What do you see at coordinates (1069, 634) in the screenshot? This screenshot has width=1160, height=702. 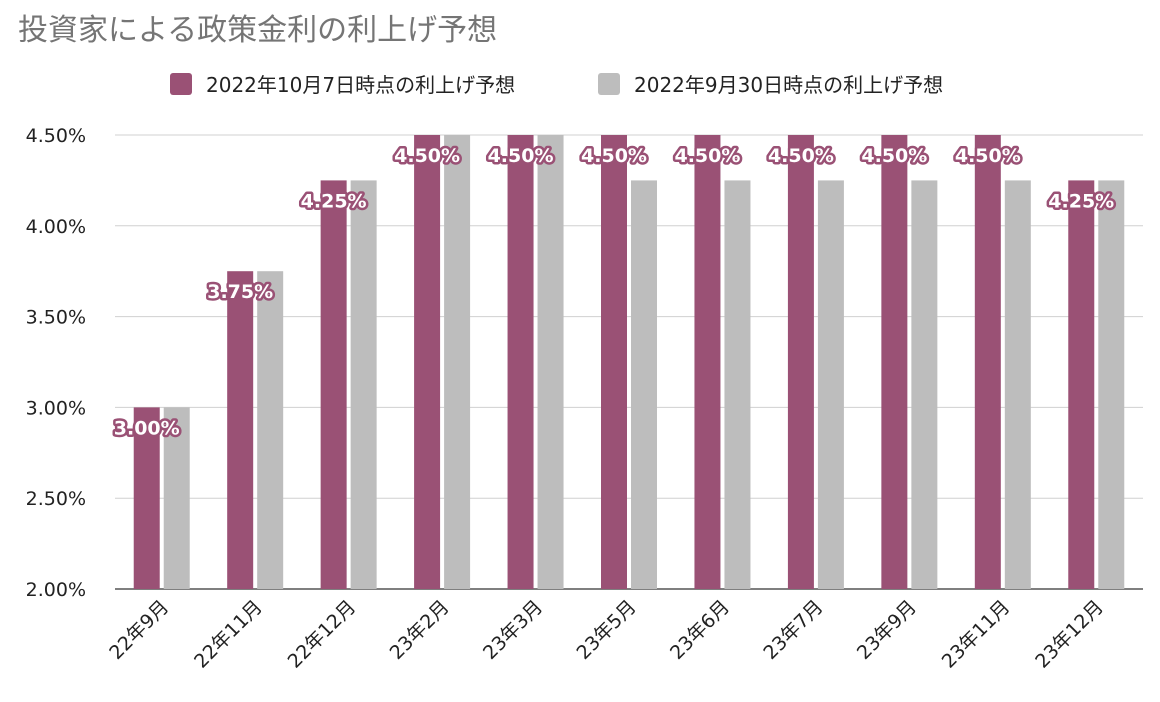 I see `x-tick-label: 23年12月` at bounding box center [1069, 634].